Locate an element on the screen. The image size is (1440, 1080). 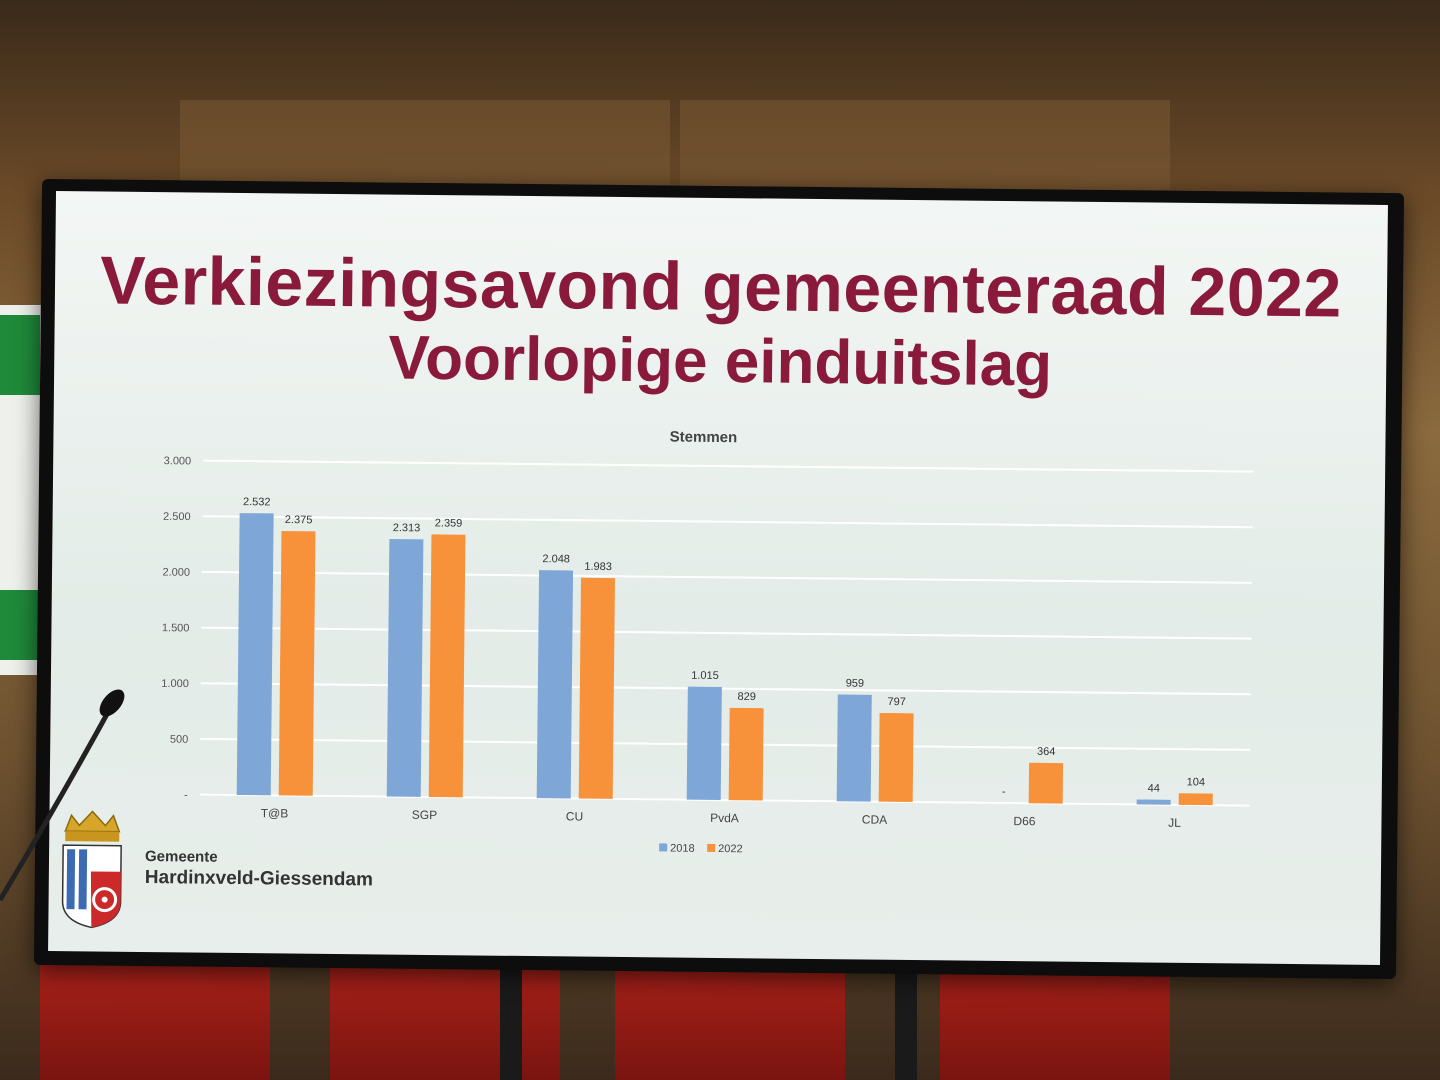
organization-line2: Hardinxveld-Giessendam is located at coordinates (259, 879).